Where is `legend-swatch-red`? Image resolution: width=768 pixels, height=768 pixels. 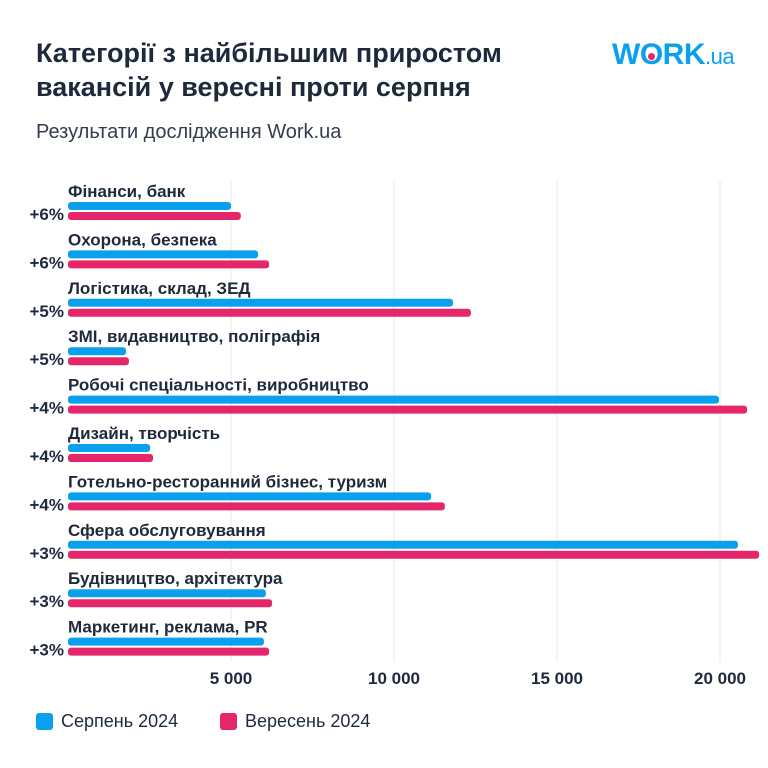 legend-swatch-red is located at coordinates (228, 721).